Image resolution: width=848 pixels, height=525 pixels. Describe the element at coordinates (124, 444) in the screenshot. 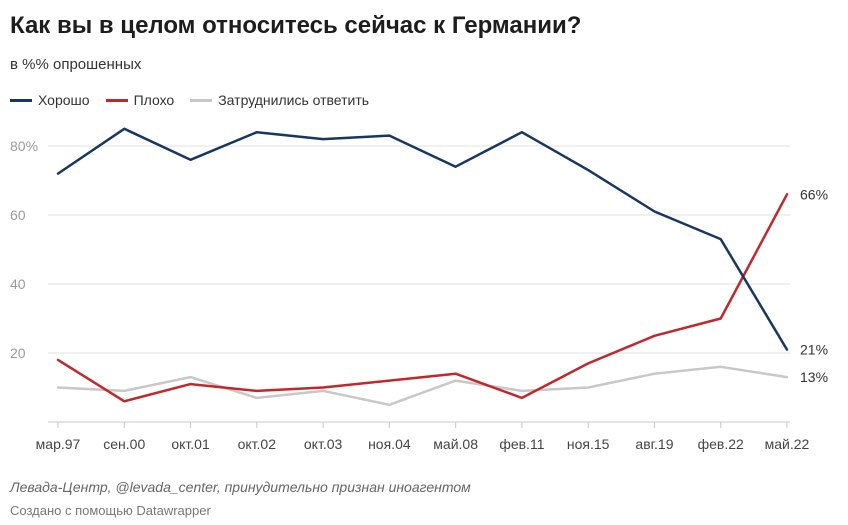

I see `x-tick-label: сен.00` at that location.